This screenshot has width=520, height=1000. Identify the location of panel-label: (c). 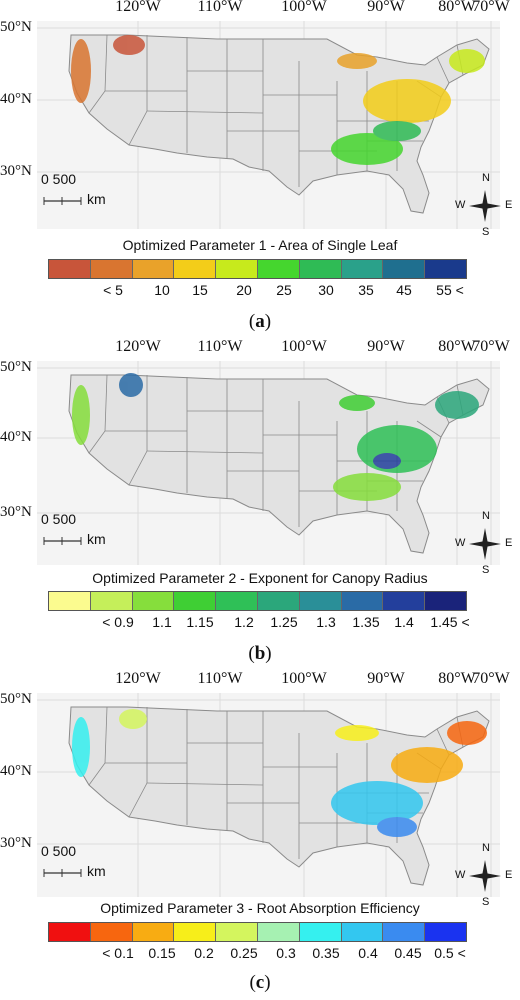
(260, 982).